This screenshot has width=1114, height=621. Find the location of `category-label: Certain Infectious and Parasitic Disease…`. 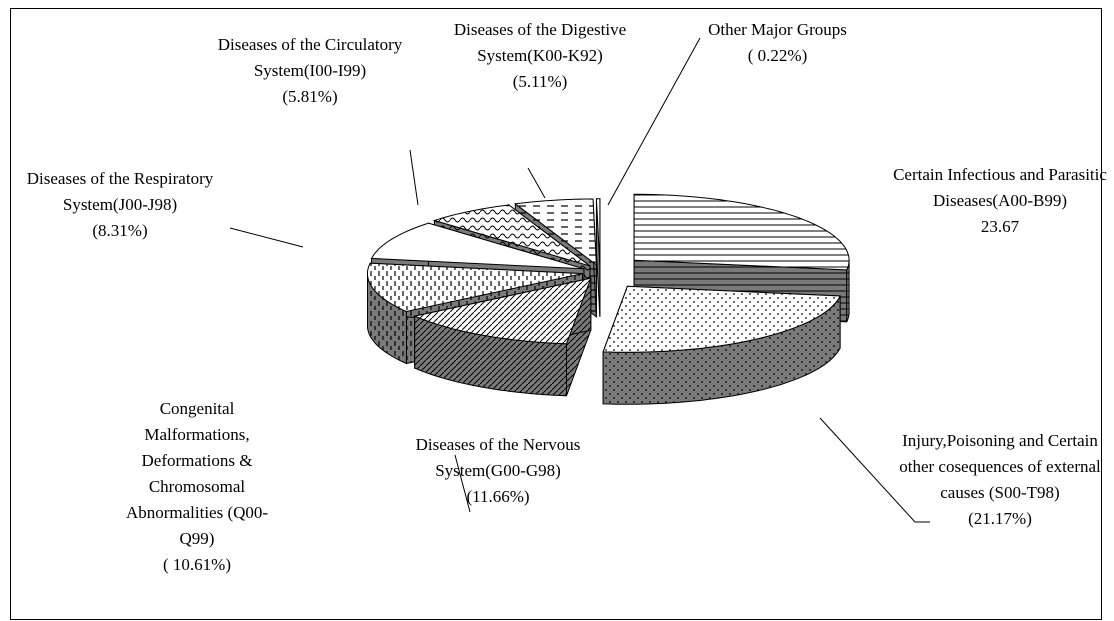

category-label: Certain Infectious and Parasitic Disease… is located at coordinates (1000, 187).